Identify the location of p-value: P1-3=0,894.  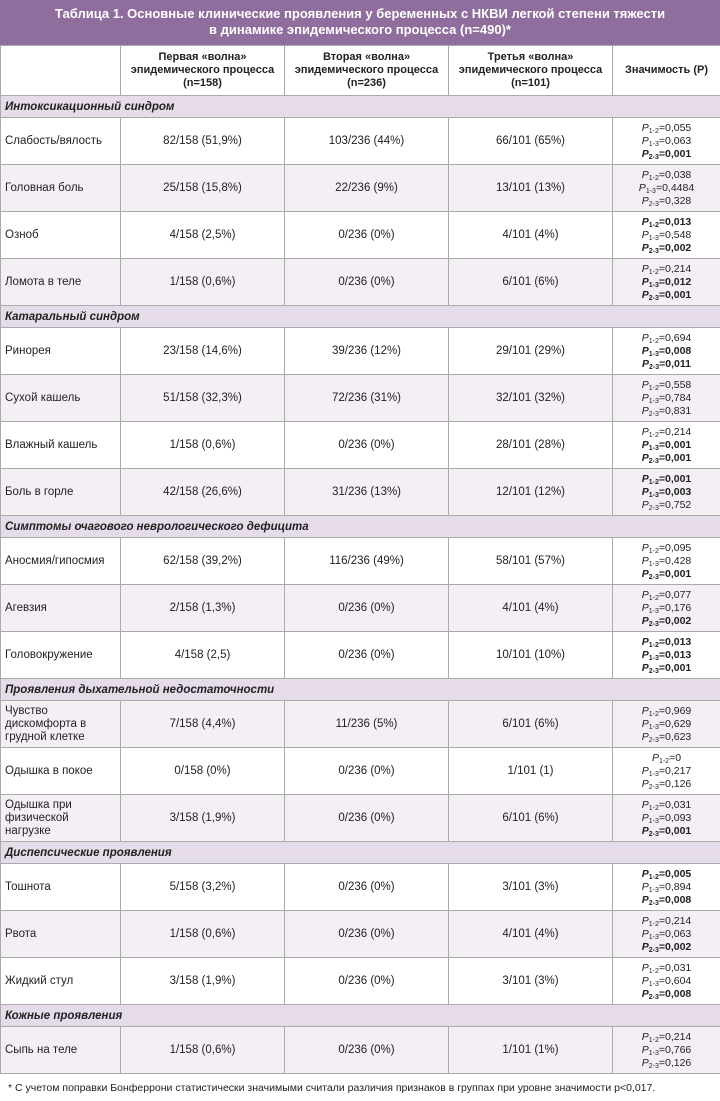
(666, 887).